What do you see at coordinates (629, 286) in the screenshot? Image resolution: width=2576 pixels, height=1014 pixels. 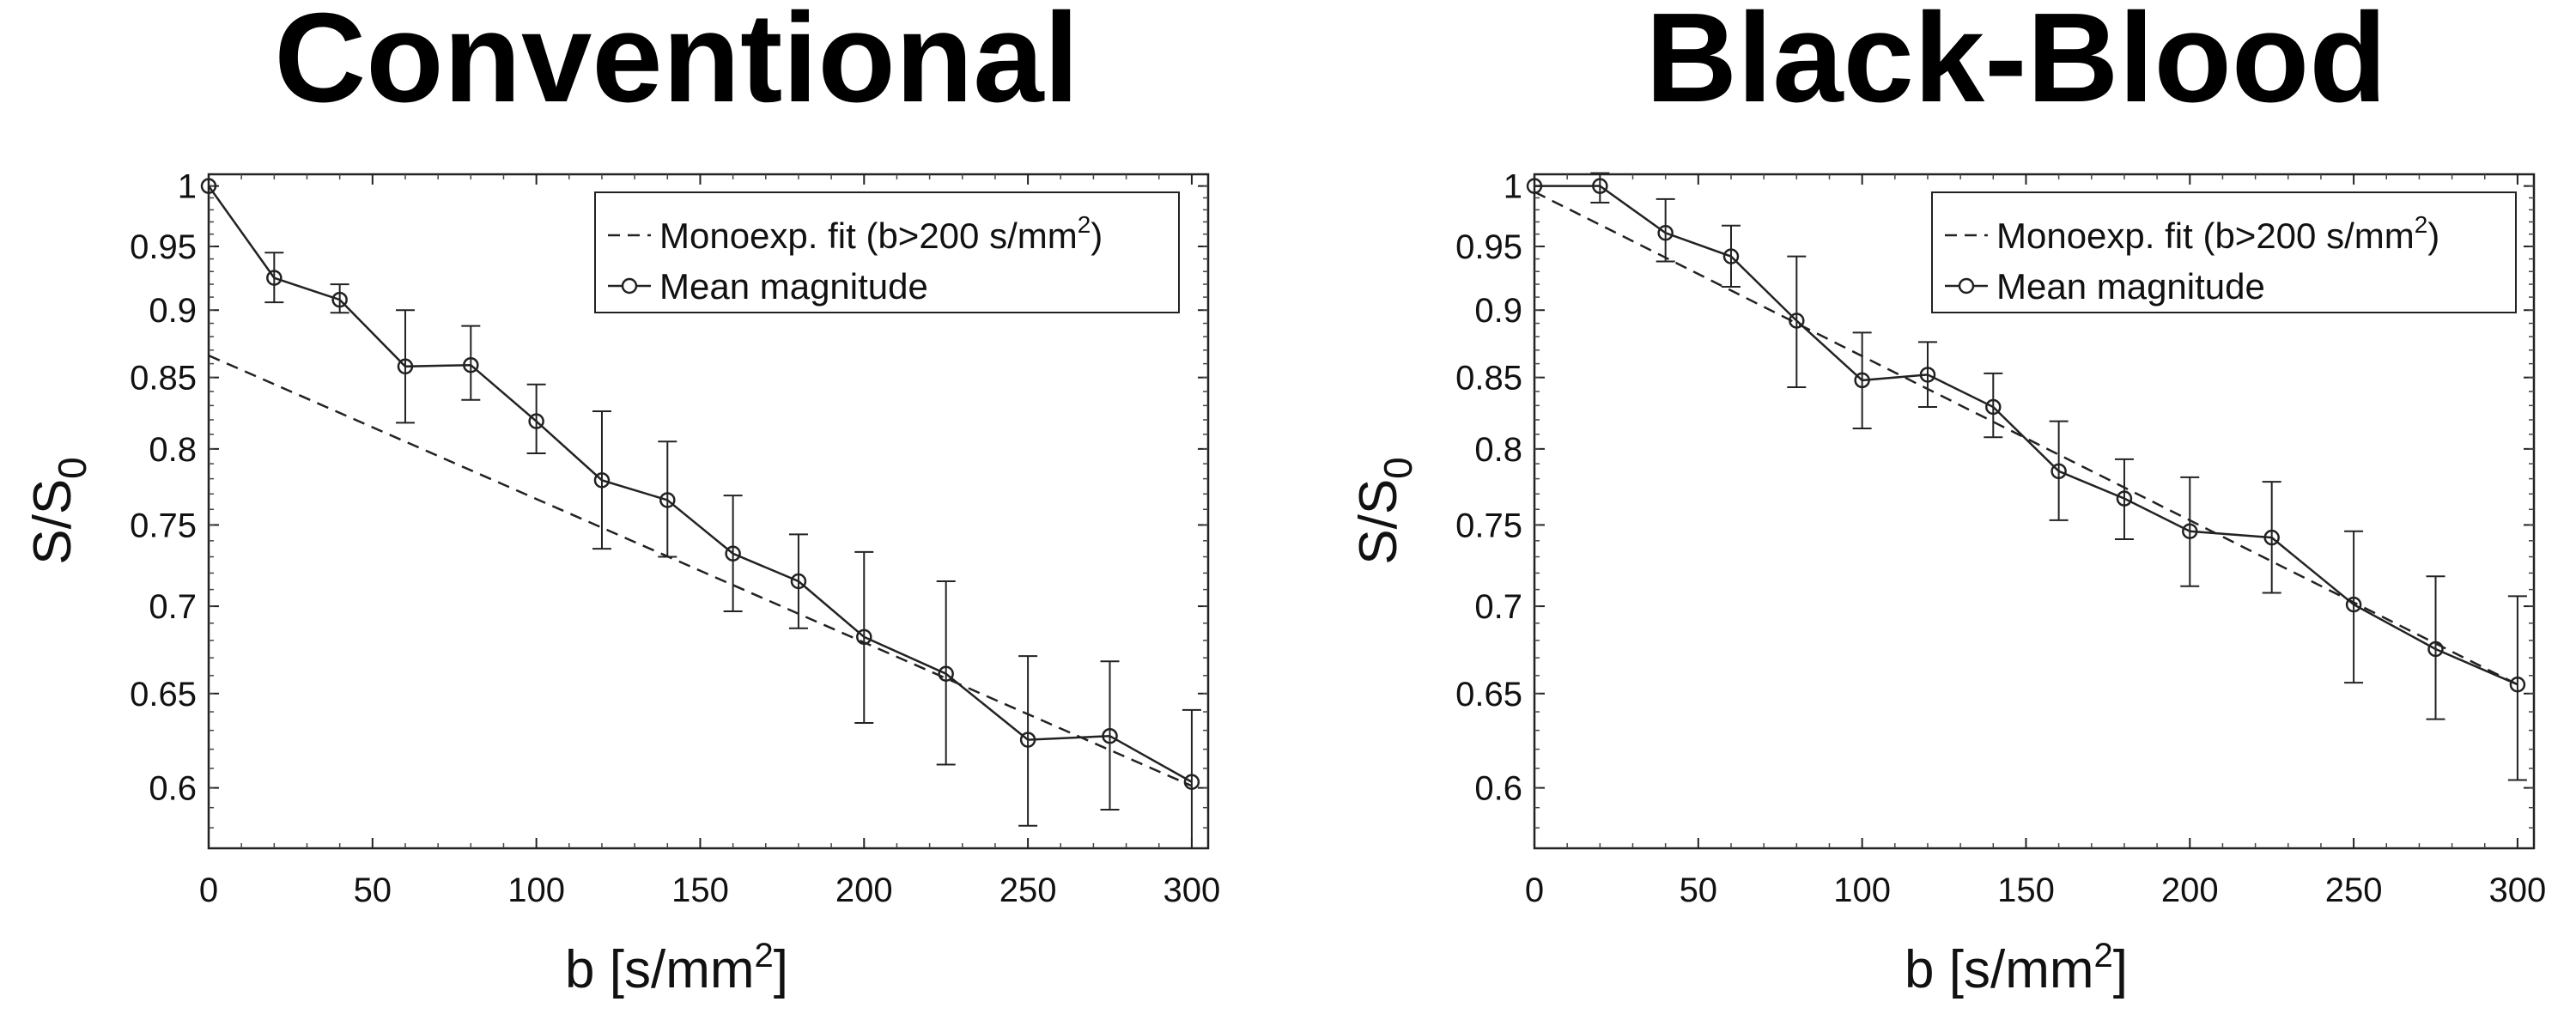 I see `legend-marker-swatch` at bounding box center [629, 286].